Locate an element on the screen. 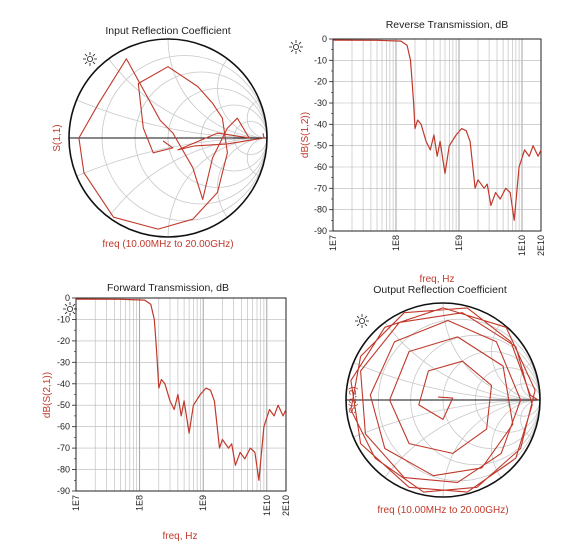 This screenshot has width=563, height=553. freq-label-s22: freq (10.00MHz to 20.00GHz) is located at coordinates (442, 510).